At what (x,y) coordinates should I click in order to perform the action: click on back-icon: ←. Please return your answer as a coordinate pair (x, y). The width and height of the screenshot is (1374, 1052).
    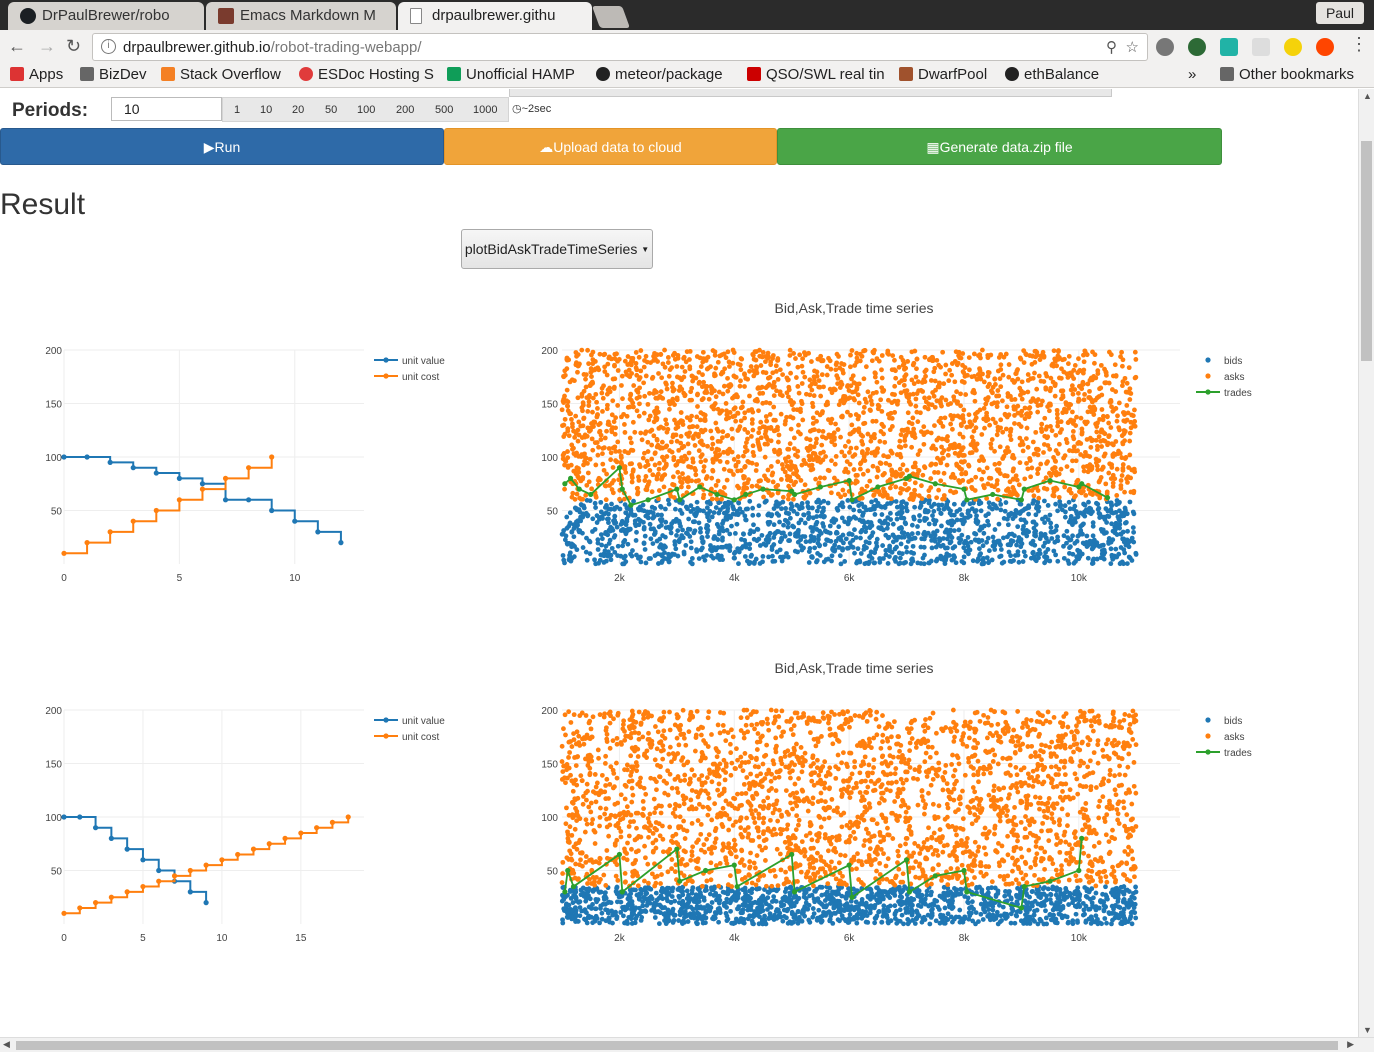
    Looking at the image, I should click on (17, 46).